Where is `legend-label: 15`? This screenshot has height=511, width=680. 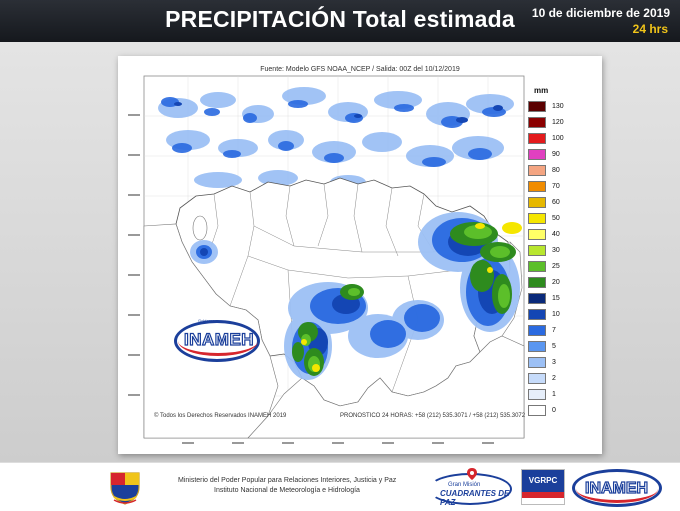
legend-label: 15 is located at coordinates (556, 298).